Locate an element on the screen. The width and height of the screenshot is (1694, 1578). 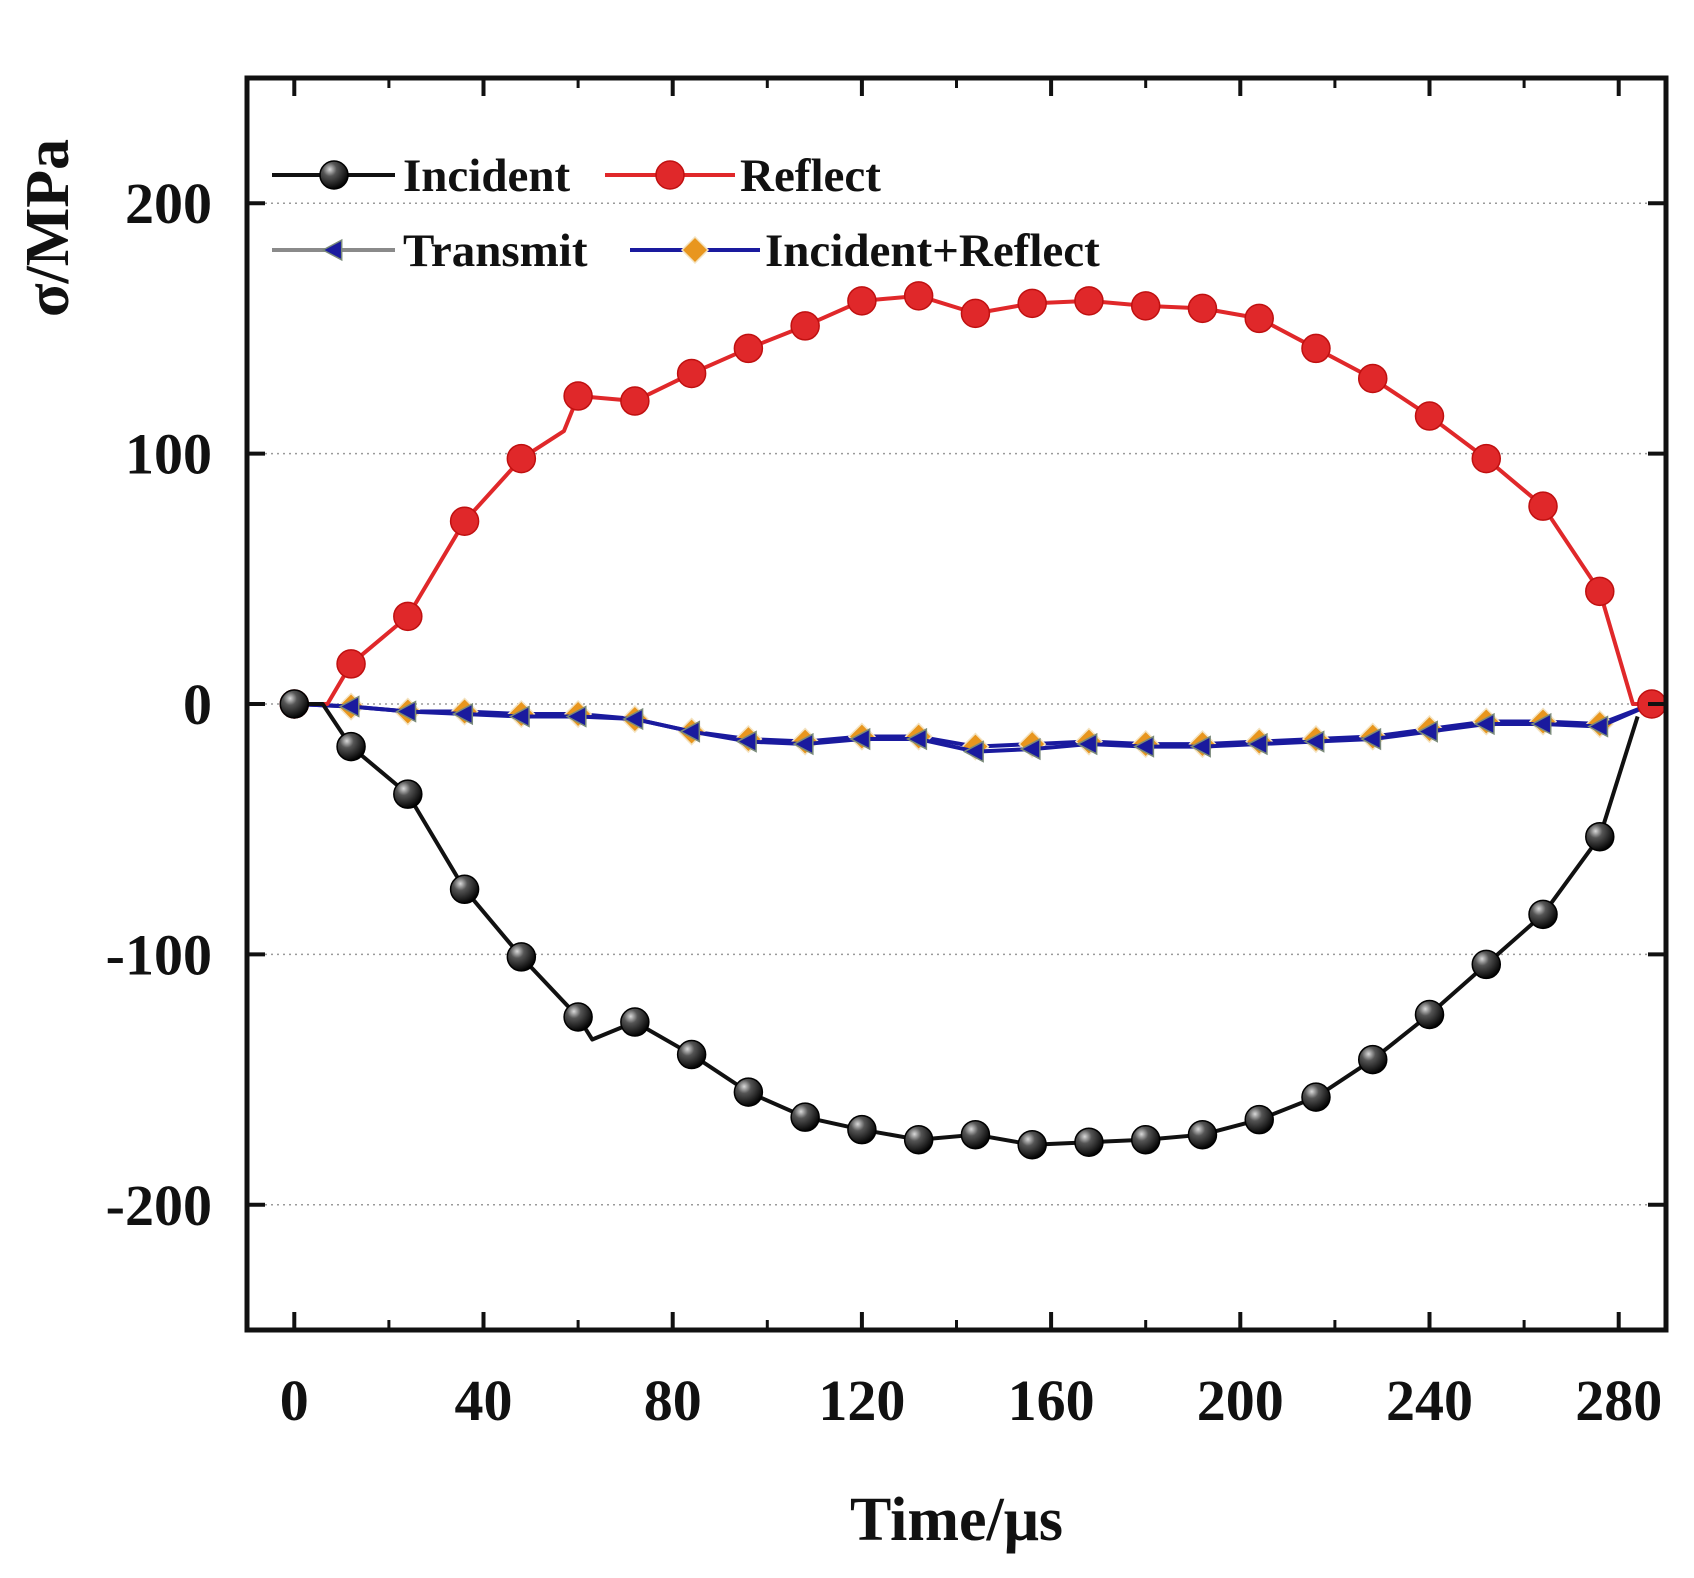
x-tick-label-120: 120 is located at coordinates (861, 1400).